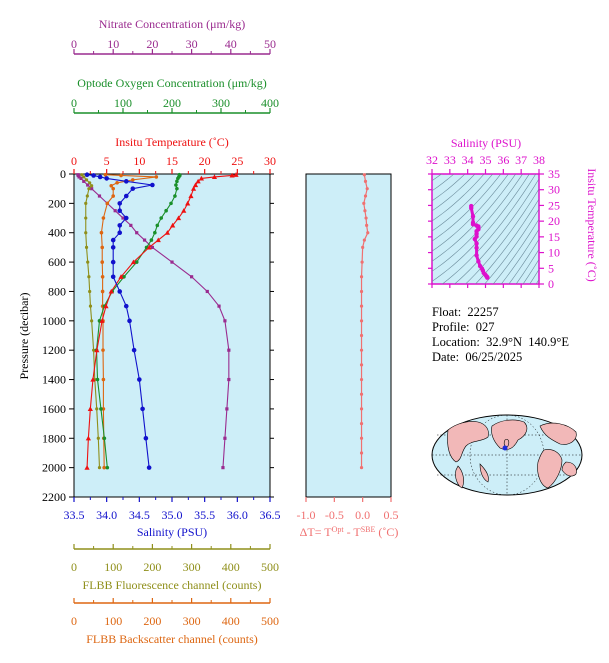  What do you see at coordinates (172, 585) in the screenshot?
I see `fluorescence-axis-title: FLBB Fluorescence channel (counts)` at bounding box center [172, 585].